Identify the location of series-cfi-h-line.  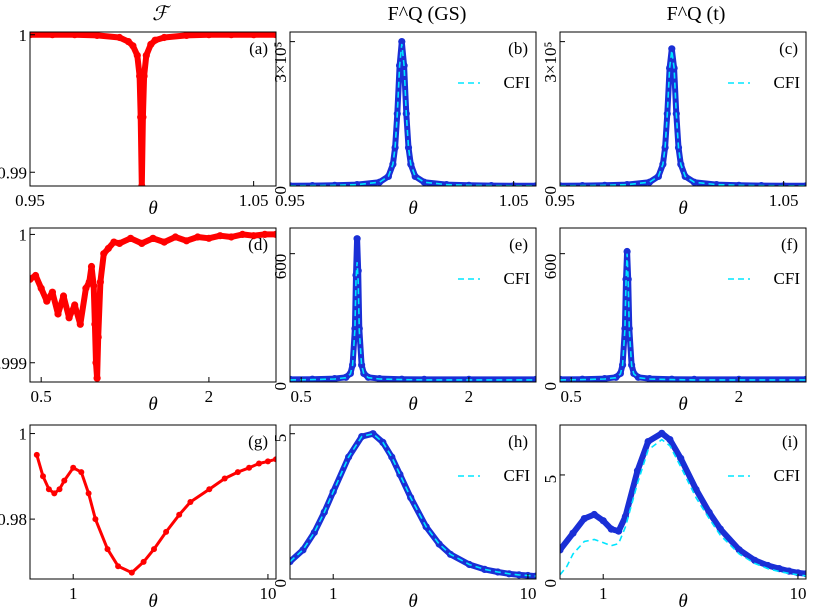
(413, 504).